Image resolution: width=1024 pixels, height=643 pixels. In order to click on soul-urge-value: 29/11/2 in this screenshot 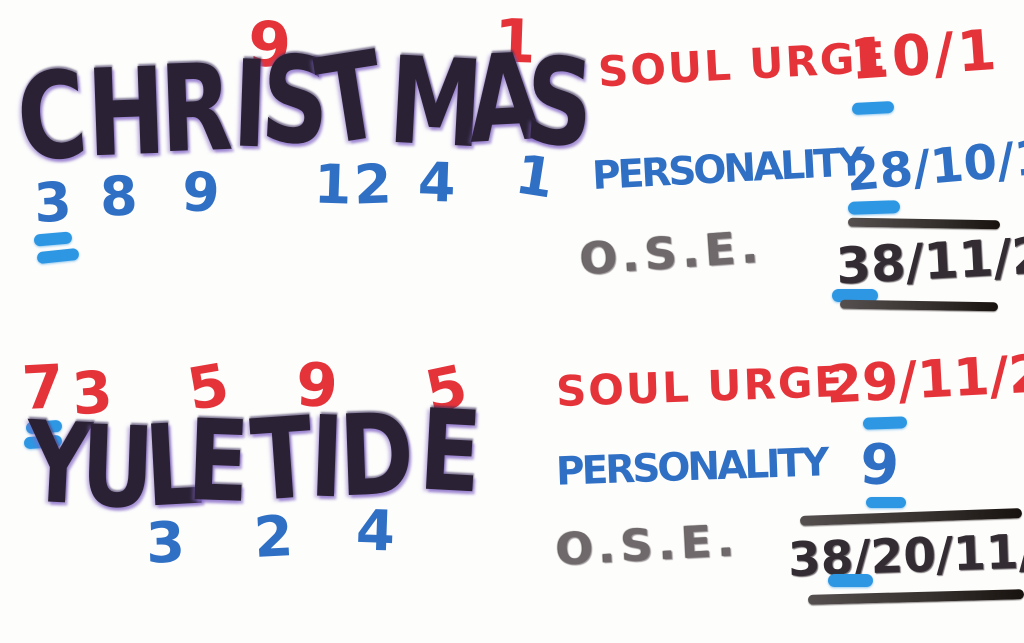, I will do `click(924, 380)`.